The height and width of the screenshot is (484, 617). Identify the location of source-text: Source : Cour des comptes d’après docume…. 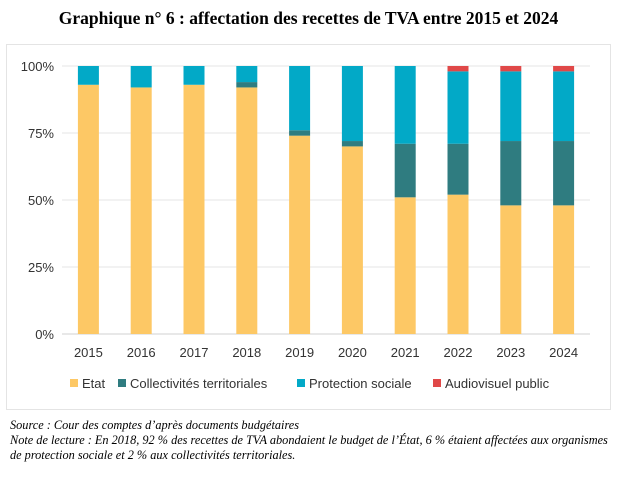
(155, 425).